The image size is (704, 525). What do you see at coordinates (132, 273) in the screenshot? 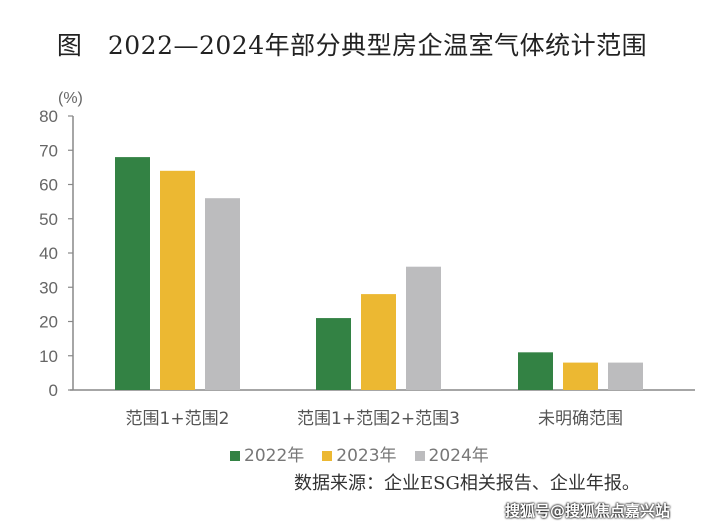
I see `bar-2022年-范围1+范围2` at bounding box center [132, 273].